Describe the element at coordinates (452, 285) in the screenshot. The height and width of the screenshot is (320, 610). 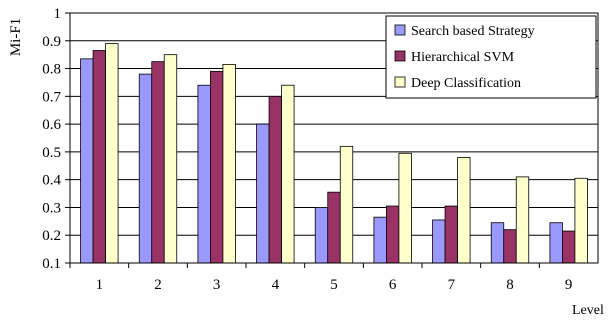
I see `x-tick-label: 7` at that location.